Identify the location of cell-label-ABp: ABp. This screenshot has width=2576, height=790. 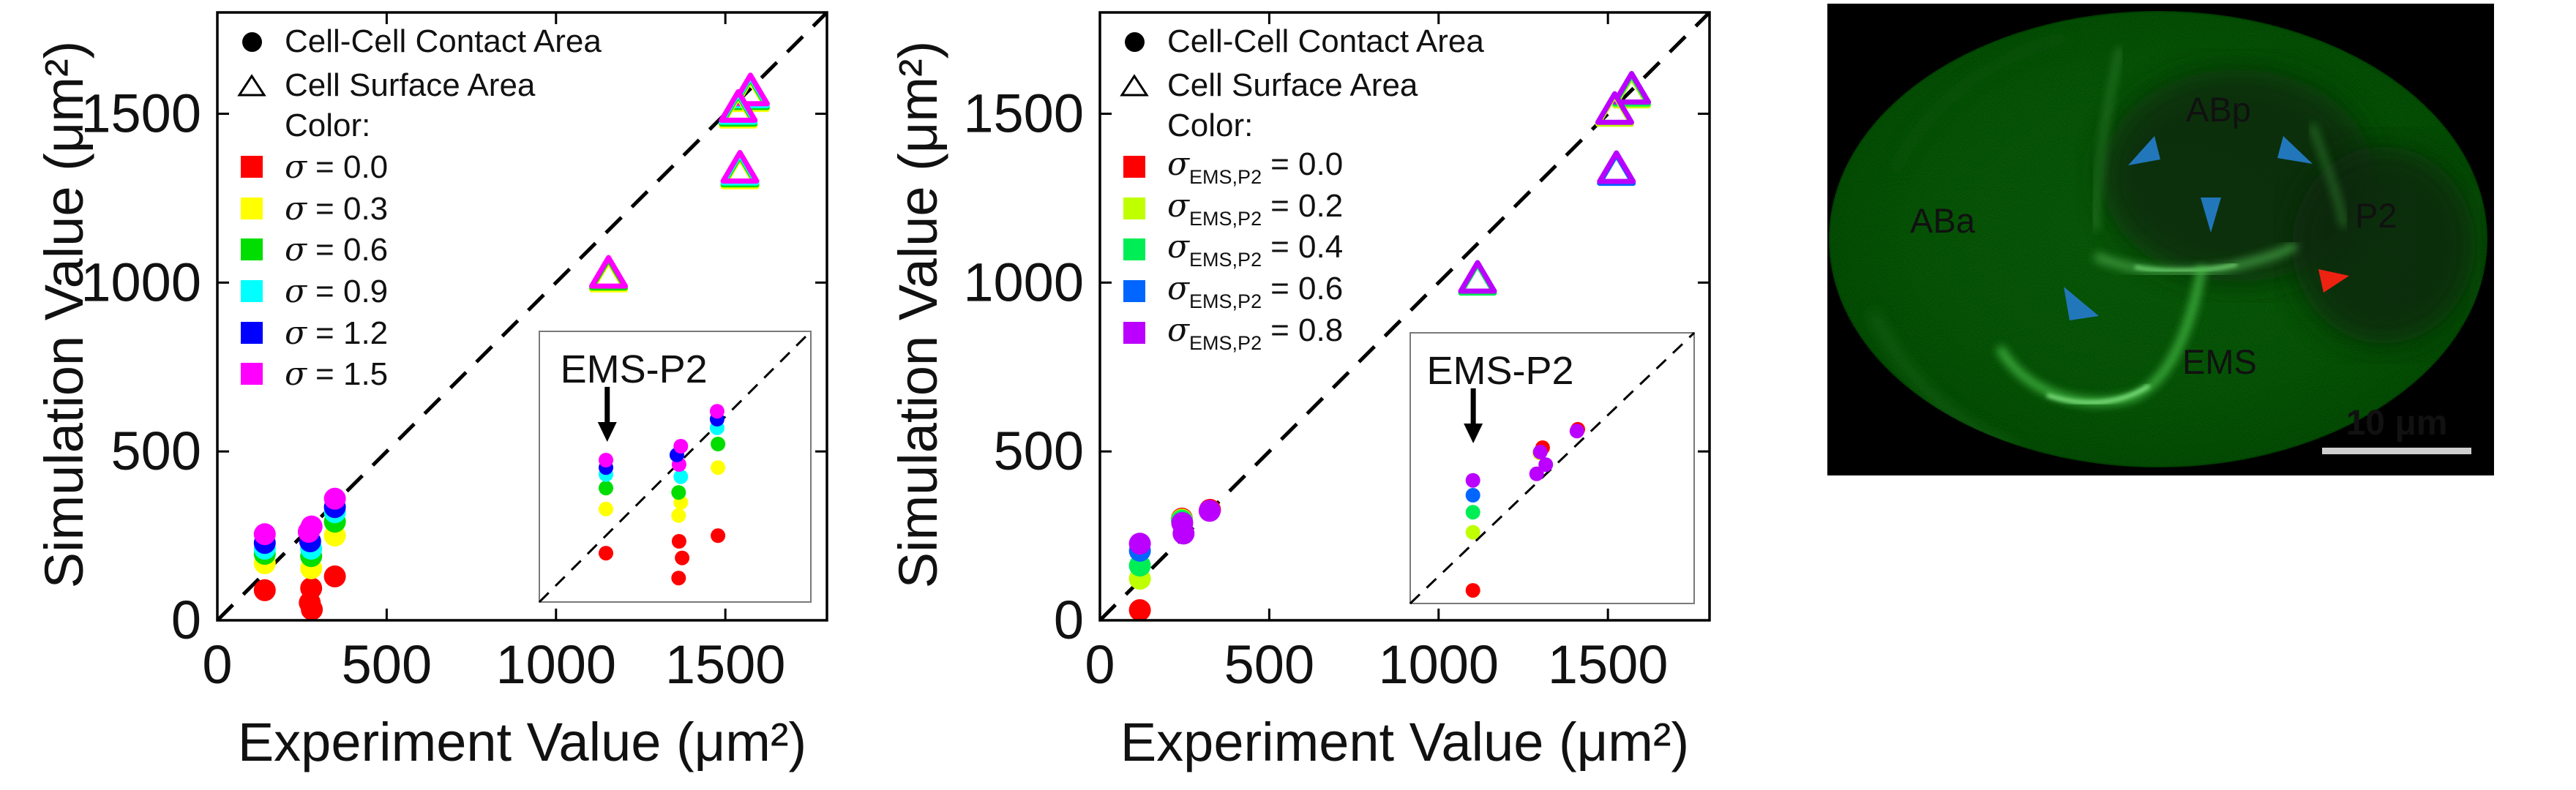
(2218, 109).